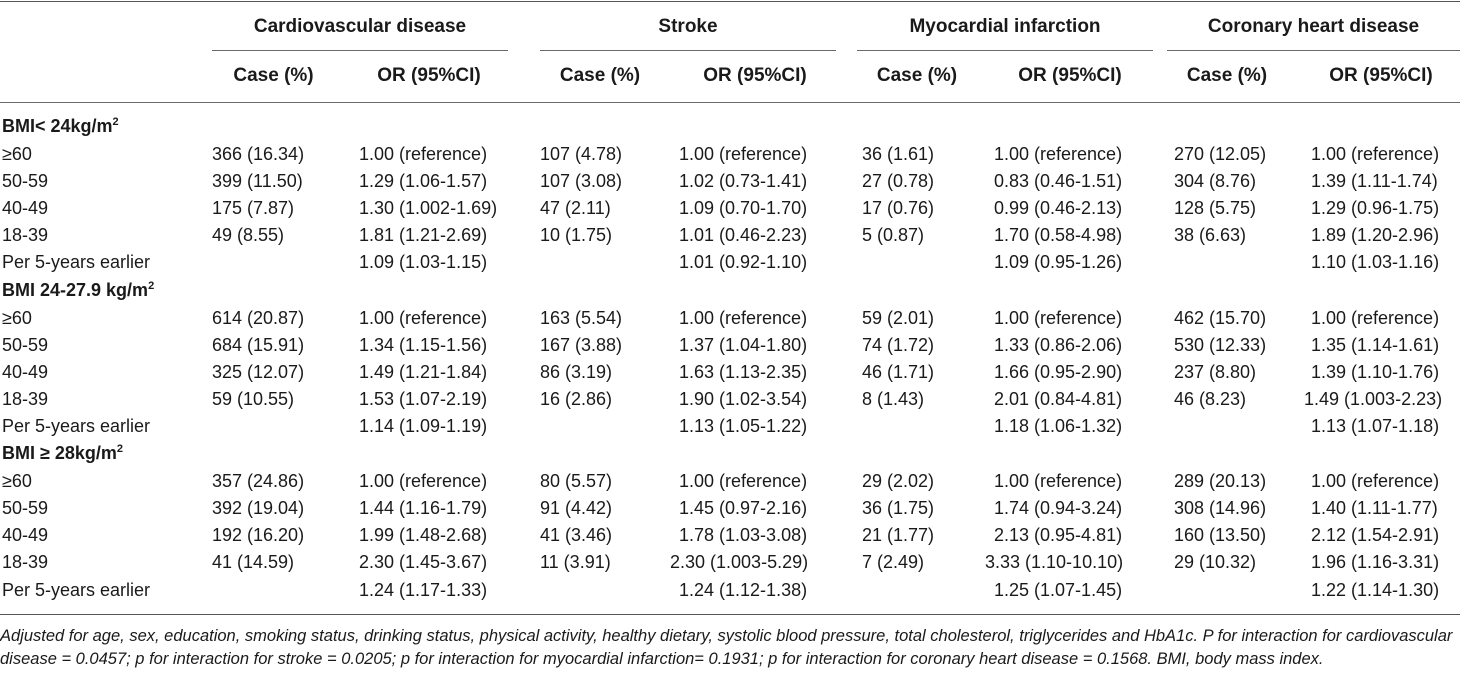  What do you see at coordinates (576, 235) in the screenshot?
I see `stroke-case: 10 (1.75)` at bounding box center [576, 235].